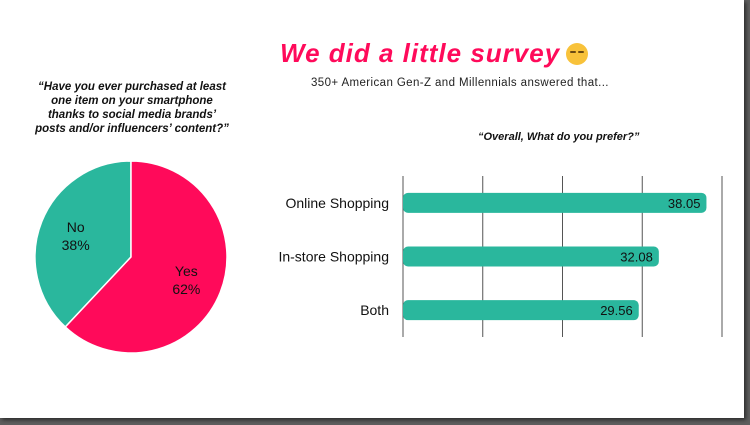 The width and height of the screenshot is (750, 425). What do you see at coordinates (146, 257) in the screenshot?
I see `pie-slice-yes` at bounding box center [146, 257].